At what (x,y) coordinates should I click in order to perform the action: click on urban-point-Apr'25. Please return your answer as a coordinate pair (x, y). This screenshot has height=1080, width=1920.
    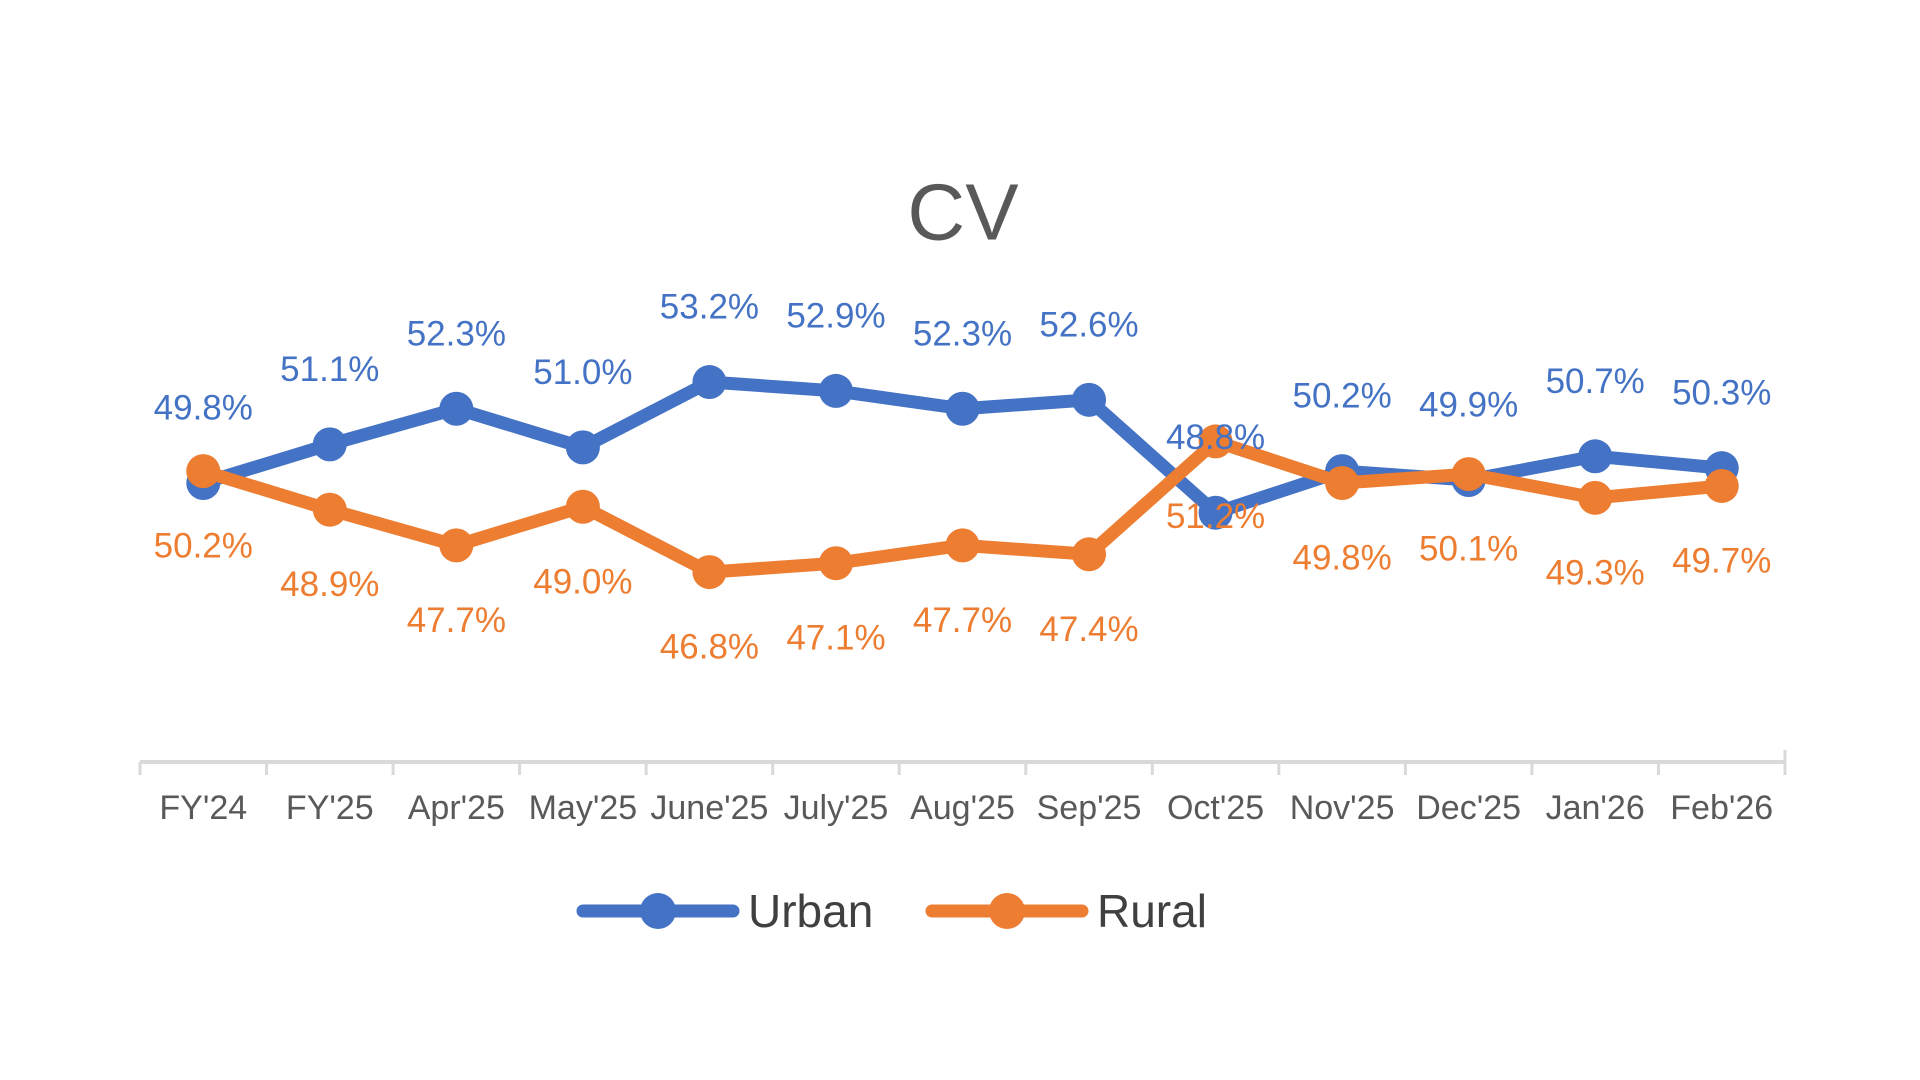
    Looking at the image, I should click on (456, 408).